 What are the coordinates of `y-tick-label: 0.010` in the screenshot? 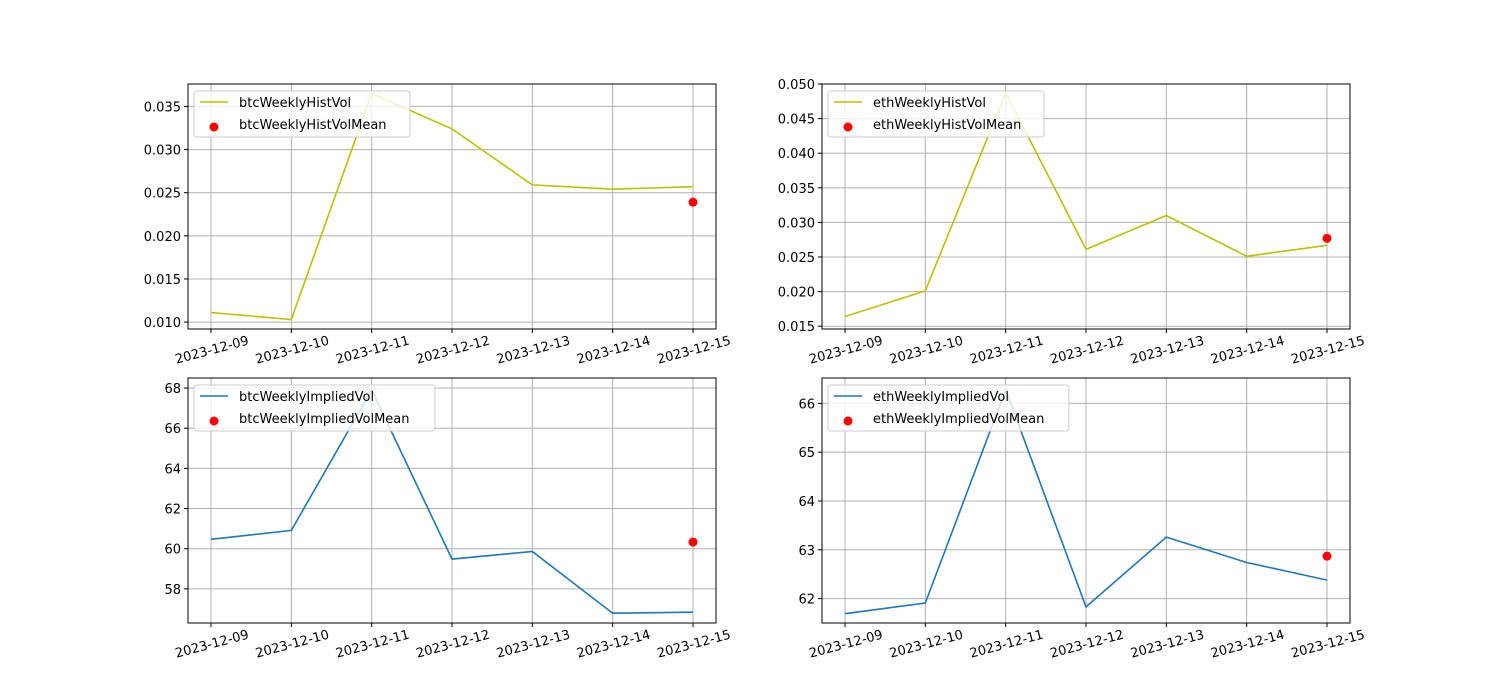 It's located at (162, 323).